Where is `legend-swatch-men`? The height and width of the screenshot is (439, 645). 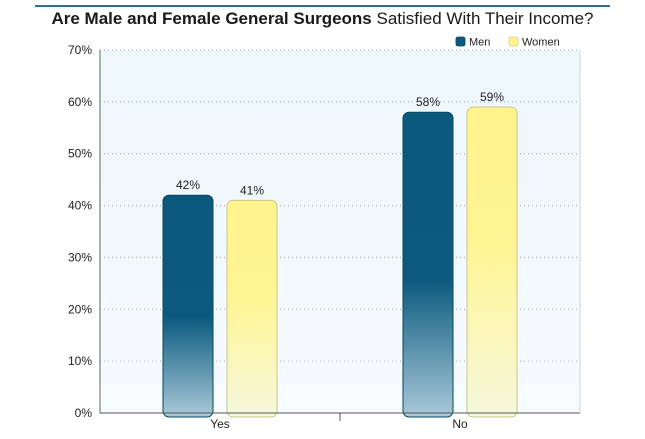 legend-swatch-men is located at coordinates (460, 41).